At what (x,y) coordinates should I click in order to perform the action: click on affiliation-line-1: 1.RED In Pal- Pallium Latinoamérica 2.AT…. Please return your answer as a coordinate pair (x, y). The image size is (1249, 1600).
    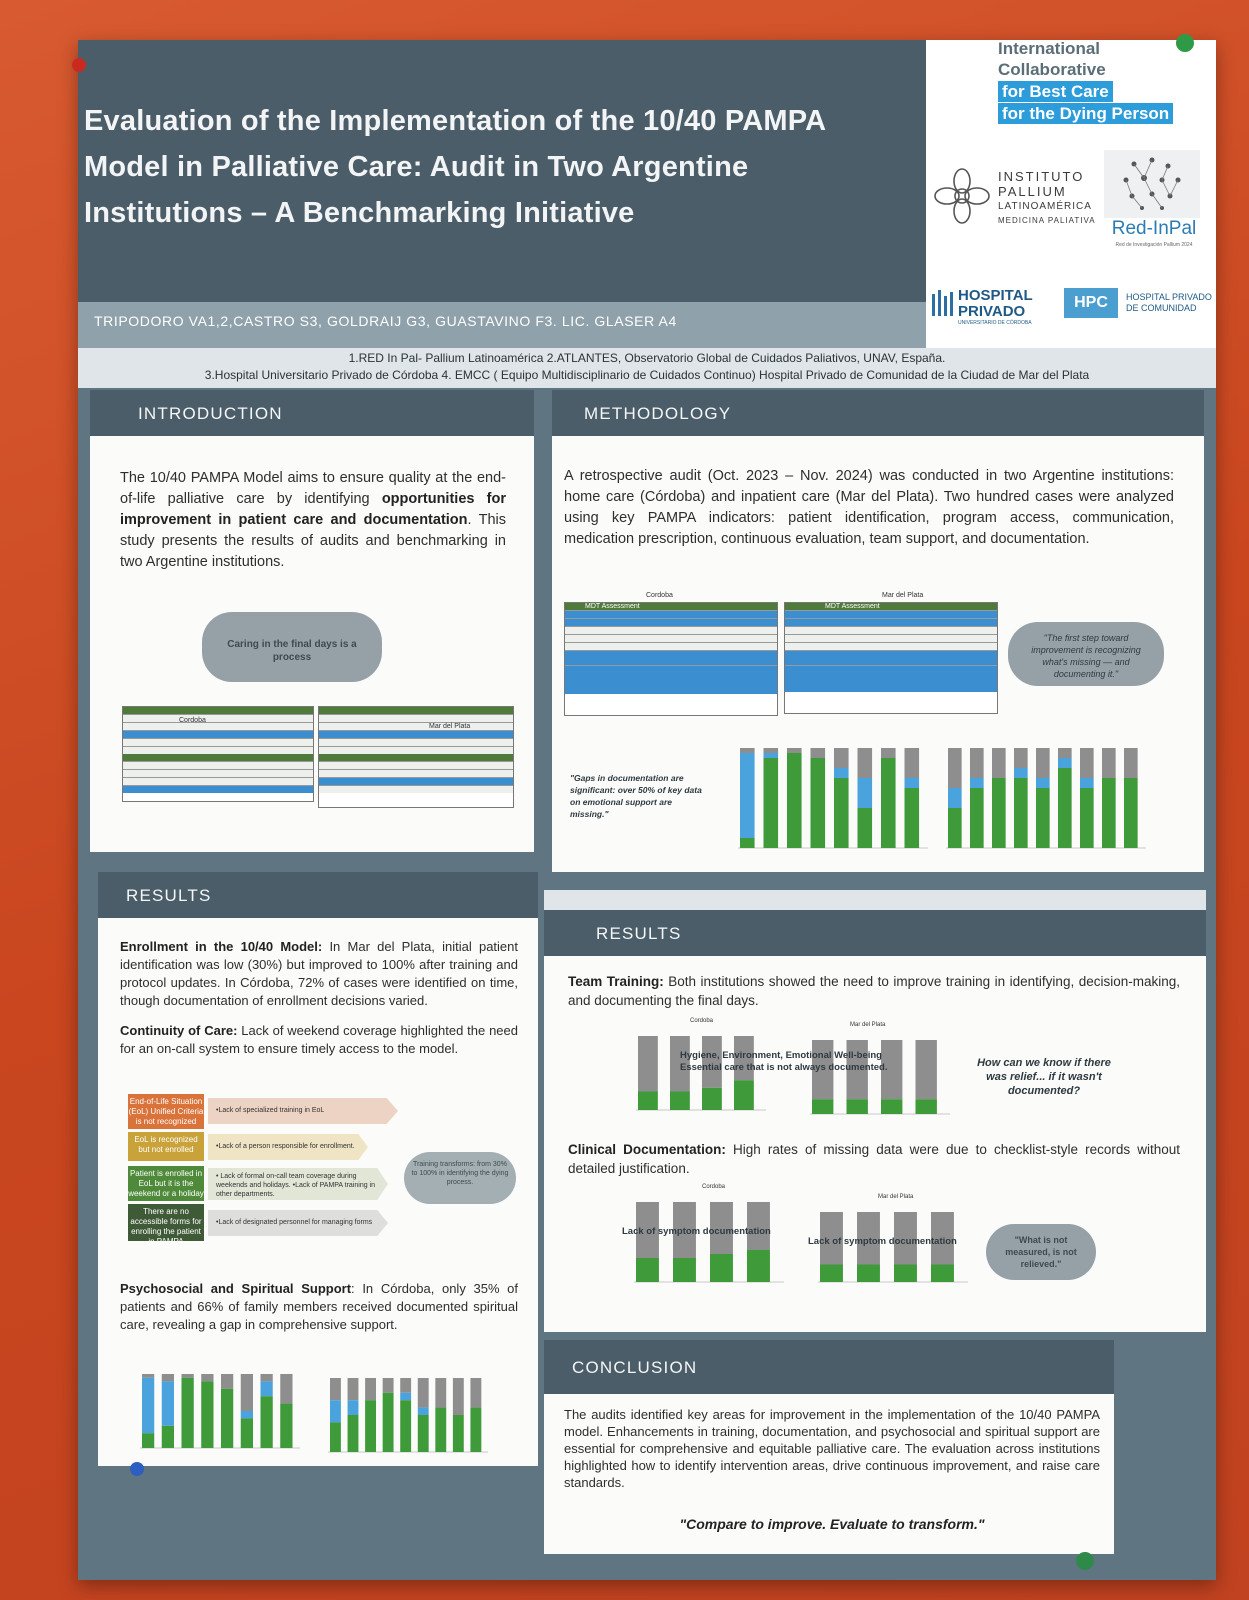
    Looking at the image, I should click on (647, 358).